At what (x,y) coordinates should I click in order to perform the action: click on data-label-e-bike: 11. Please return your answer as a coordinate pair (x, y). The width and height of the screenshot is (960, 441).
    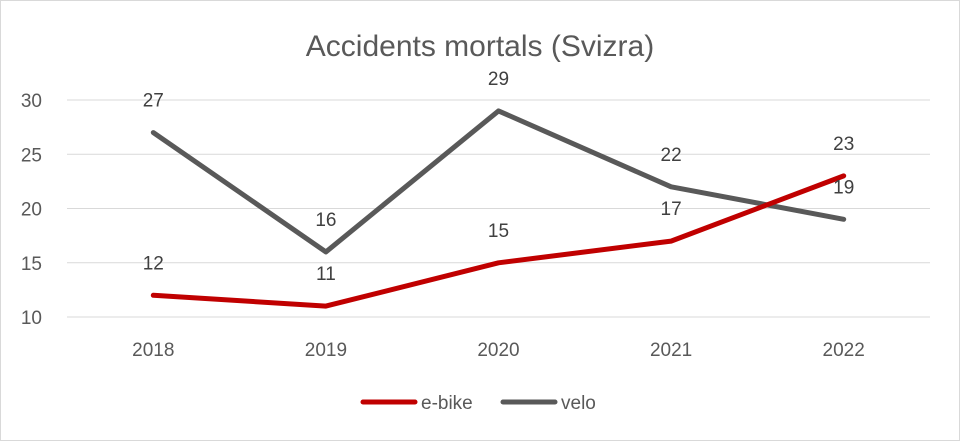
    Looking at the image, I should click on (326, 274).